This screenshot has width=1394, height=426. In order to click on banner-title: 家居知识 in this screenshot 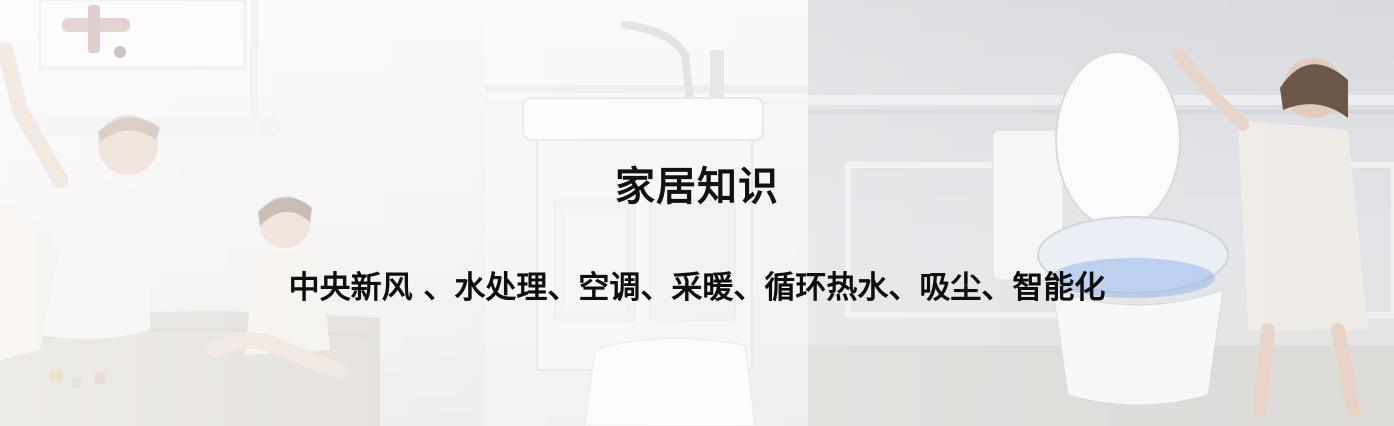, I will do `click(697, 187)`.